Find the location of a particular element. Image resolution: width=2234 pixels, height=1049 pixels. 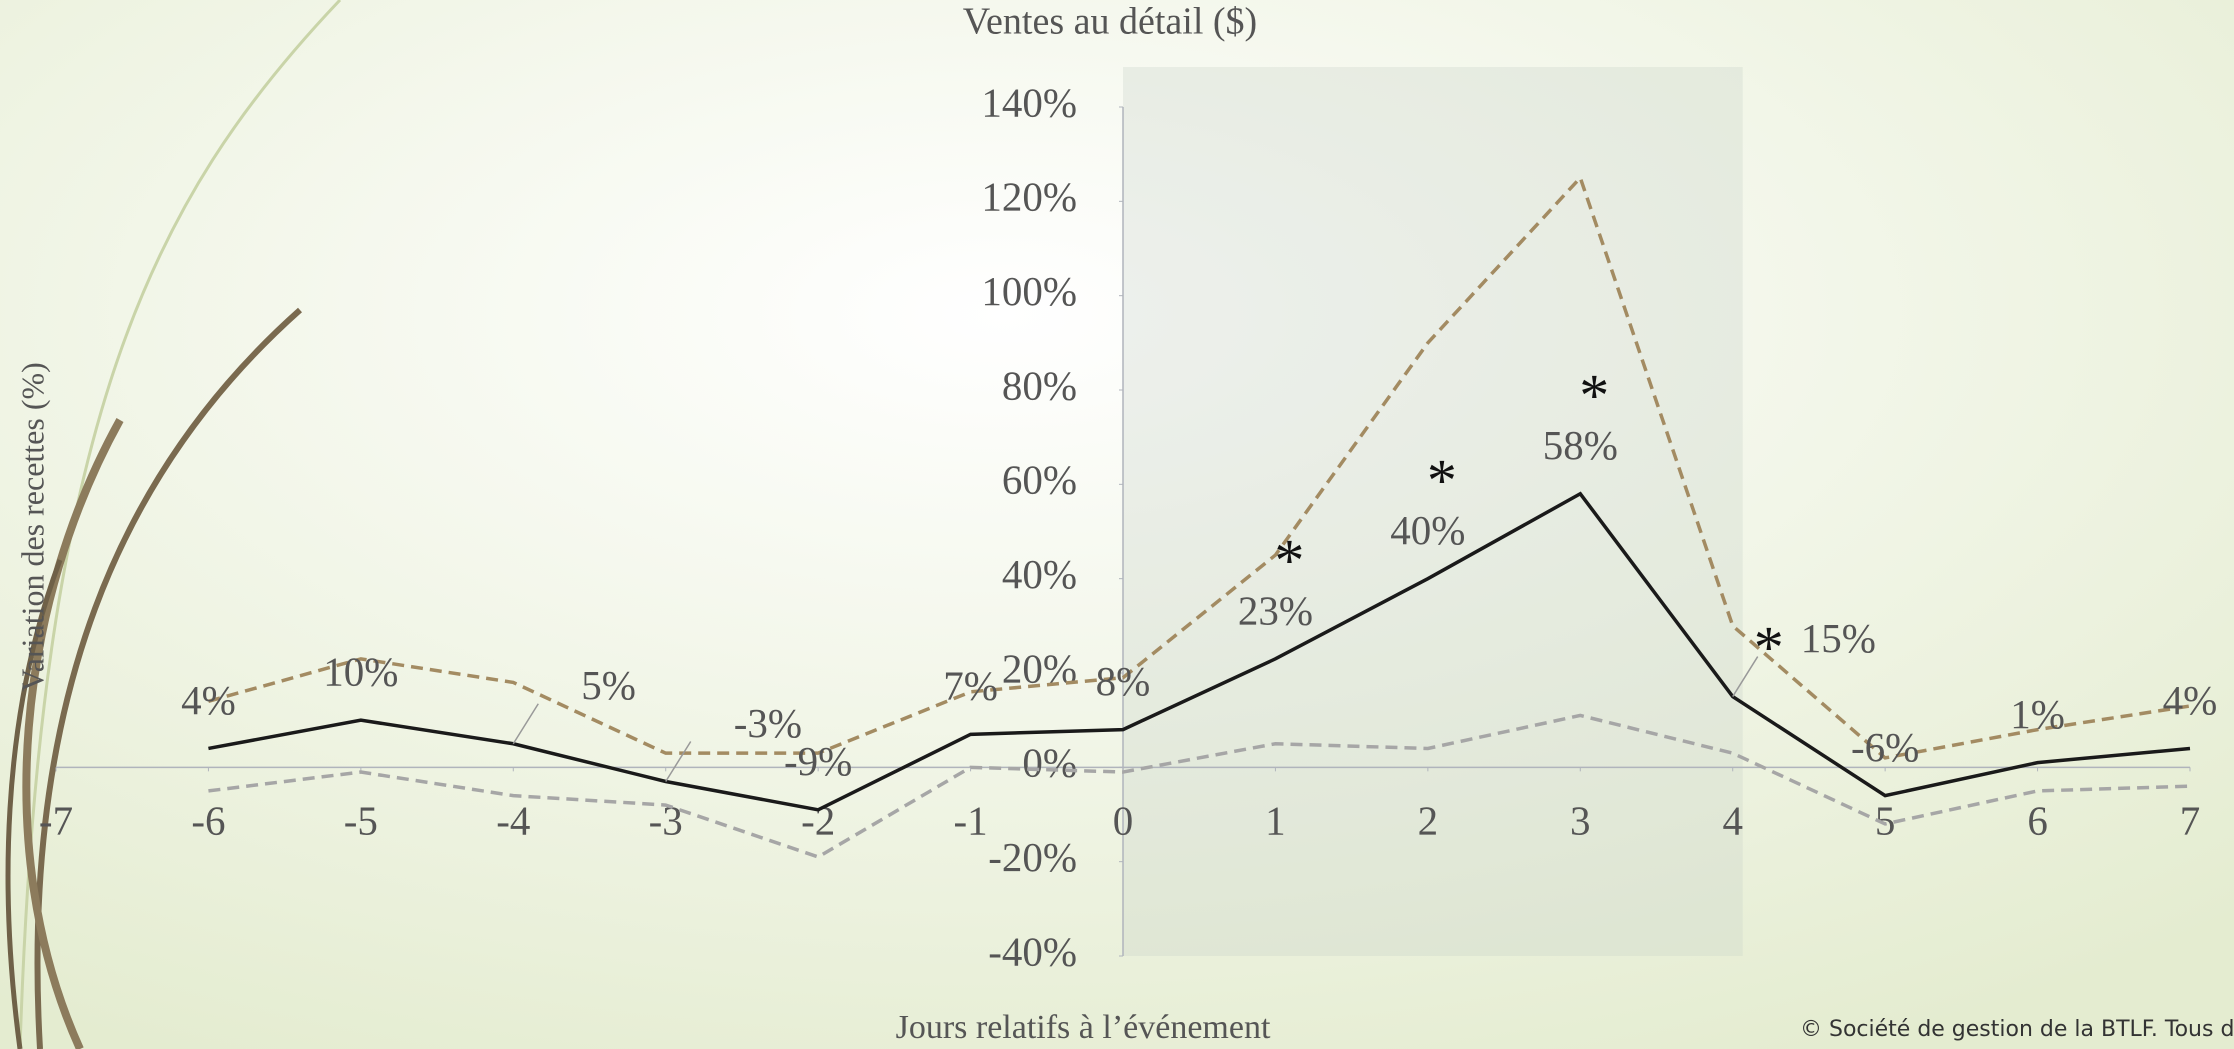

y-tick-label: 120% is located at coordinates (1029, 197).